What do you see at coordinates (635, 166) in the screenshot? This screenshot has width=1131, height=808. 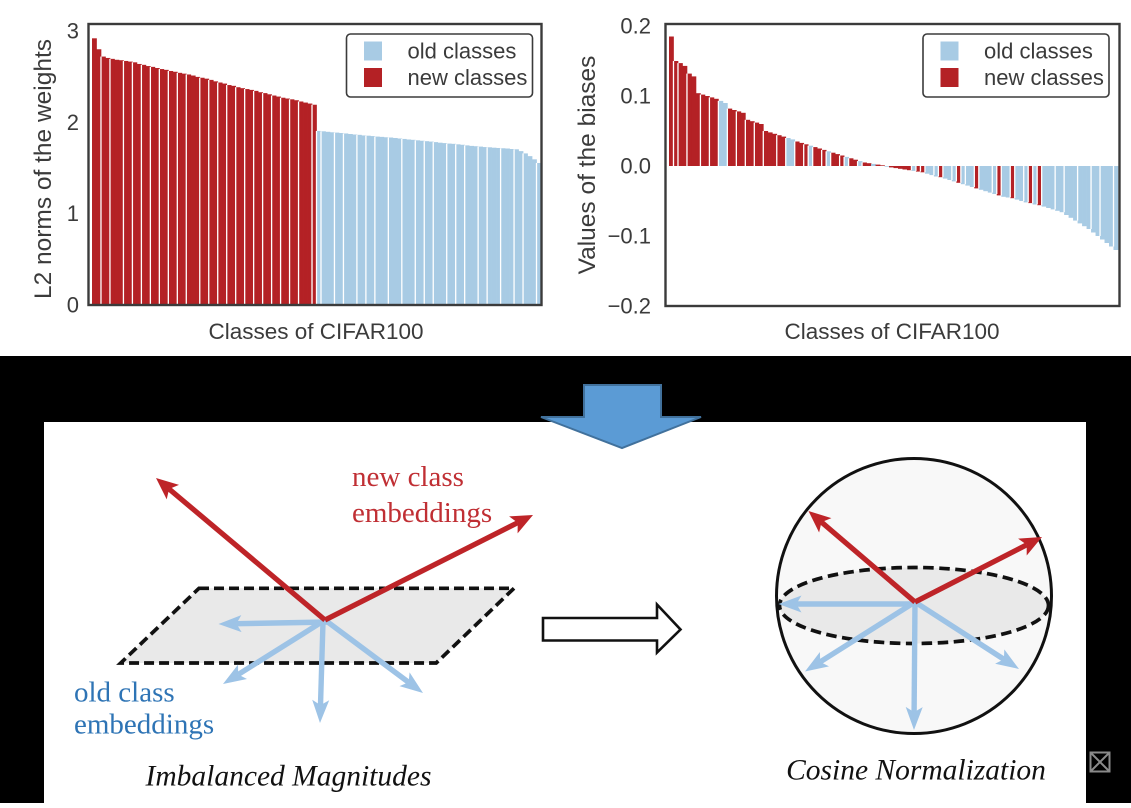 I see `svg-text: 0.0` at bounding box center [635, 166].